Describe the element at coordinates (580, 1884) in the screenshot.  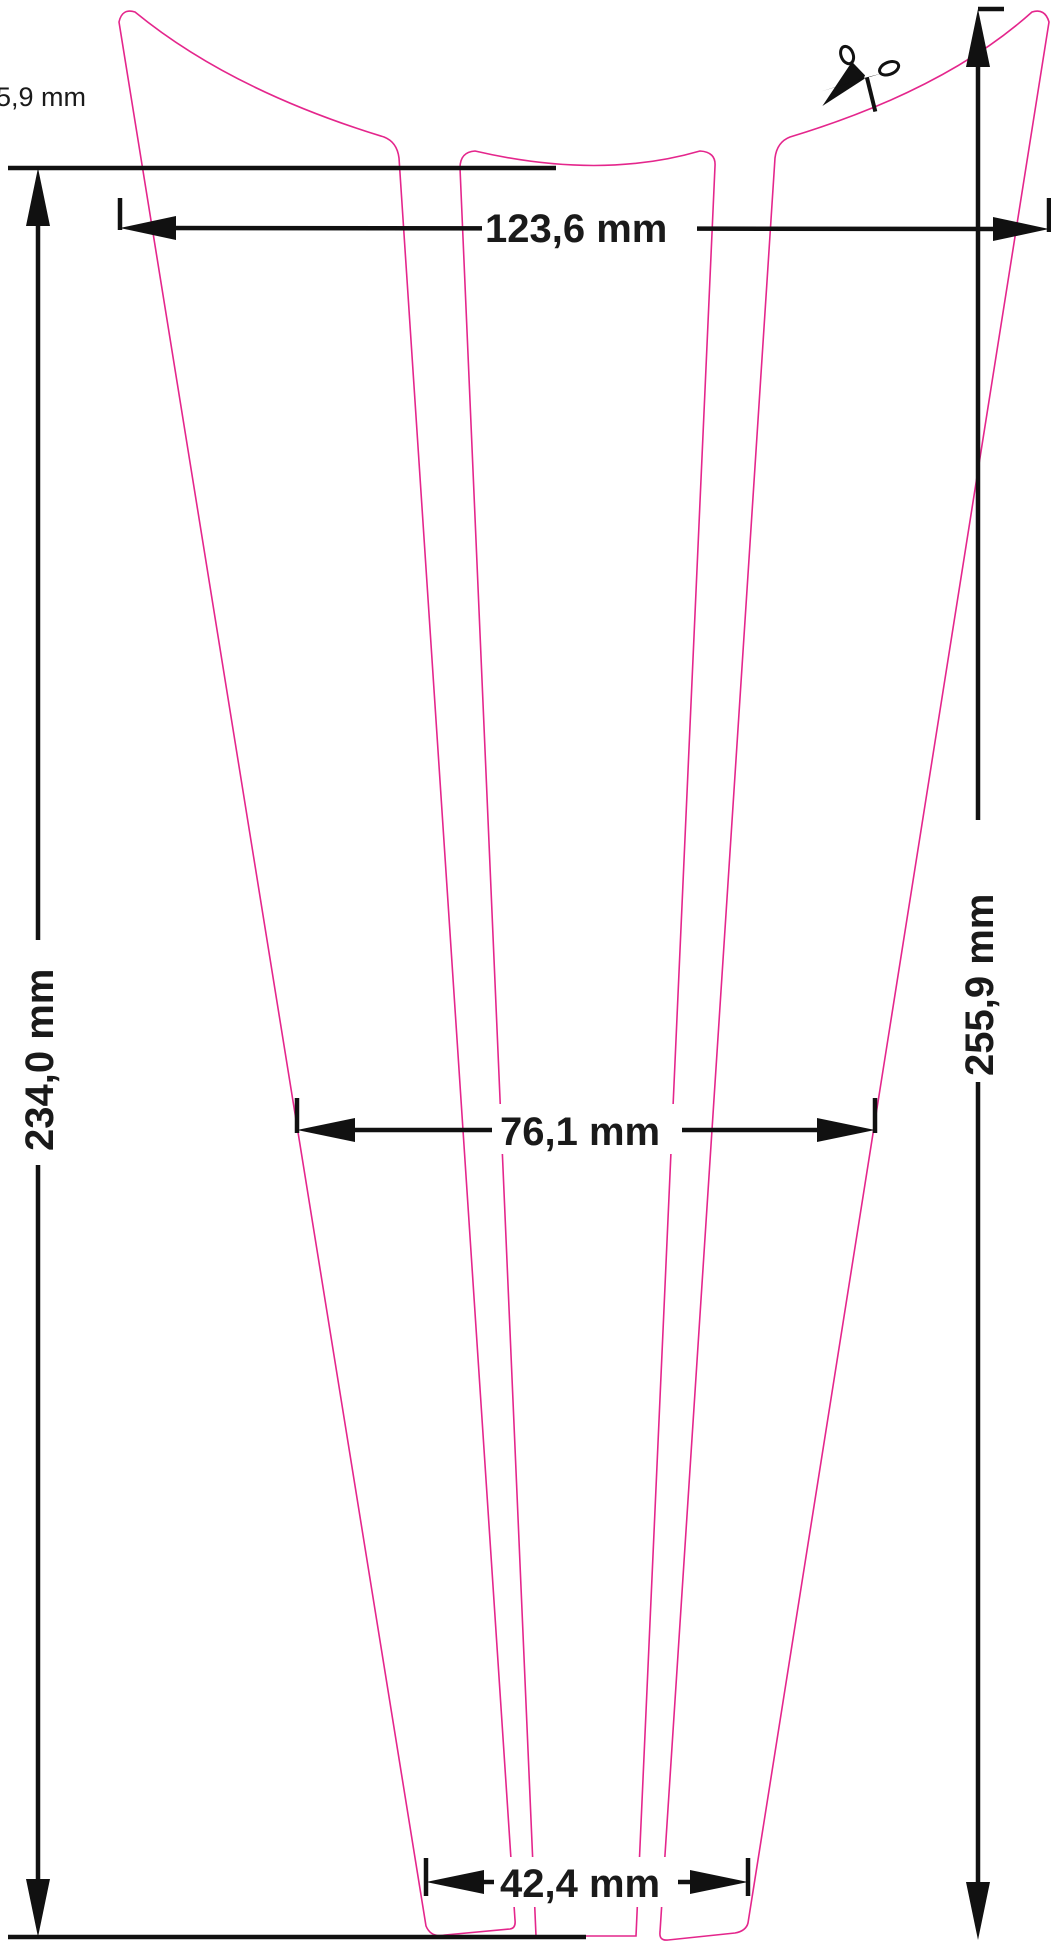
I see `label-bottom-width: 42,4 mm` at that location.